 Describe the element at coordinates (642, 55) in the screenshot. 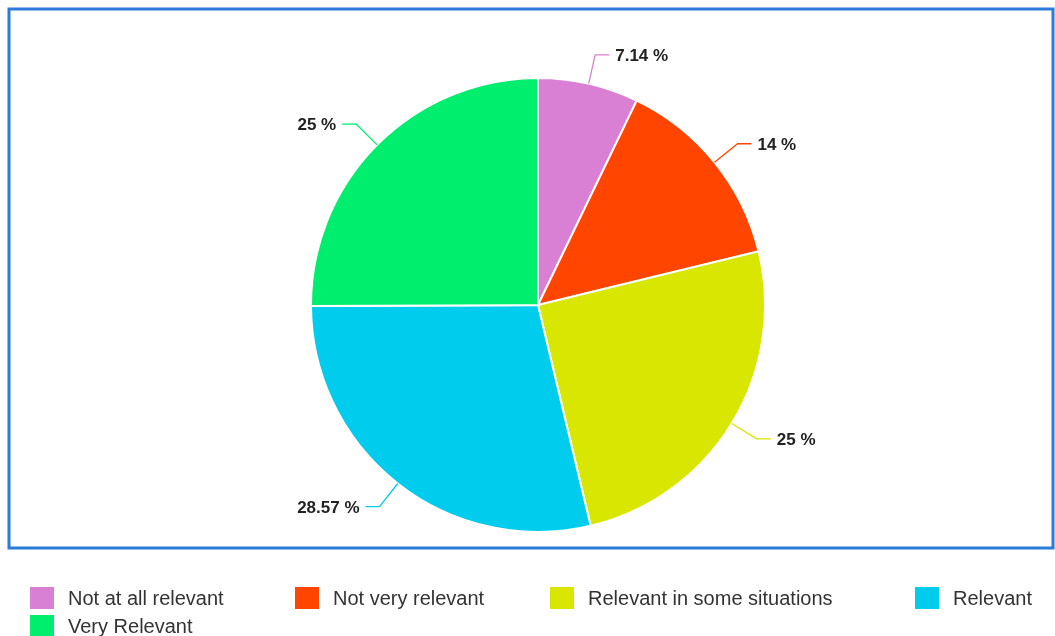

I see `data-label: 7.14 %` at that location.